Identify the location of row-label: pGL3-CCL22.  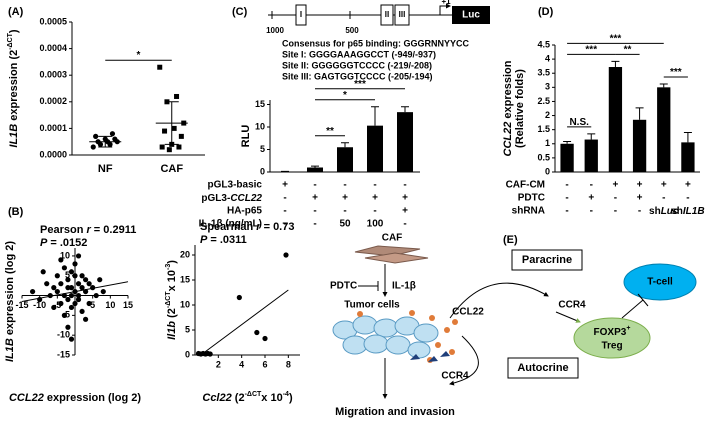
(231, 198).